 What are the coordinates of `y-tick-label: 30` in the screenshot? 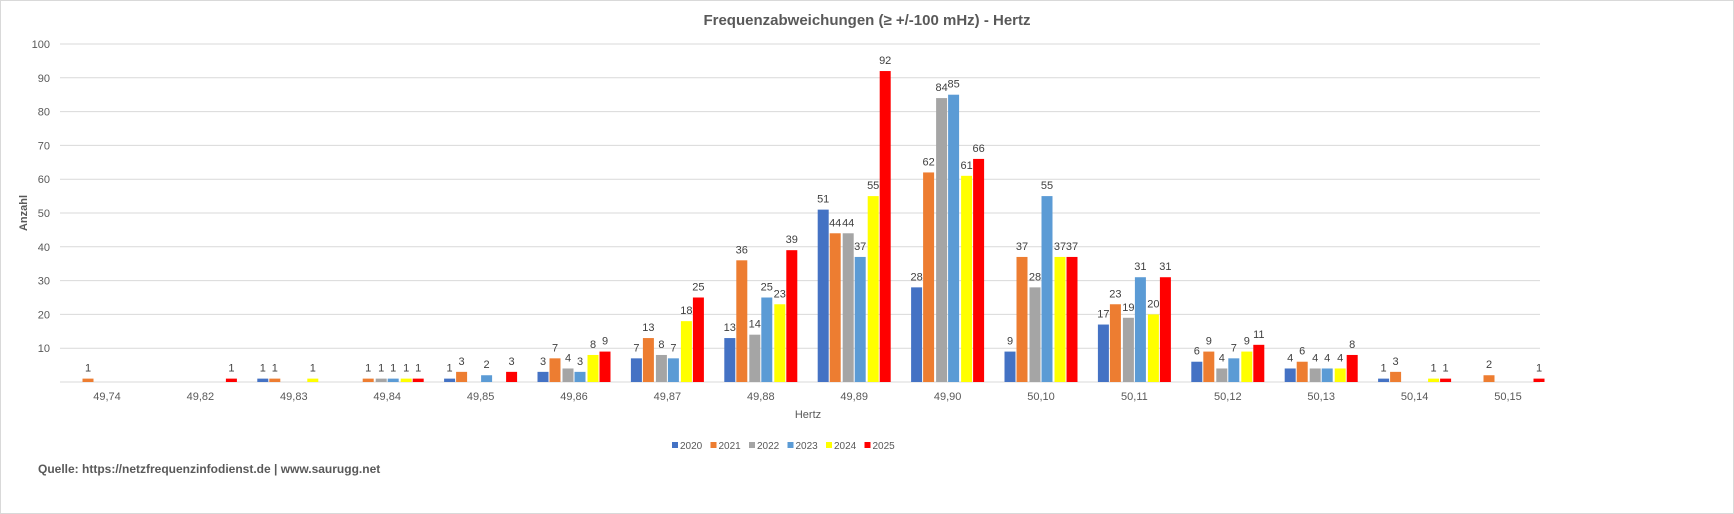 It's located at (44, 282).